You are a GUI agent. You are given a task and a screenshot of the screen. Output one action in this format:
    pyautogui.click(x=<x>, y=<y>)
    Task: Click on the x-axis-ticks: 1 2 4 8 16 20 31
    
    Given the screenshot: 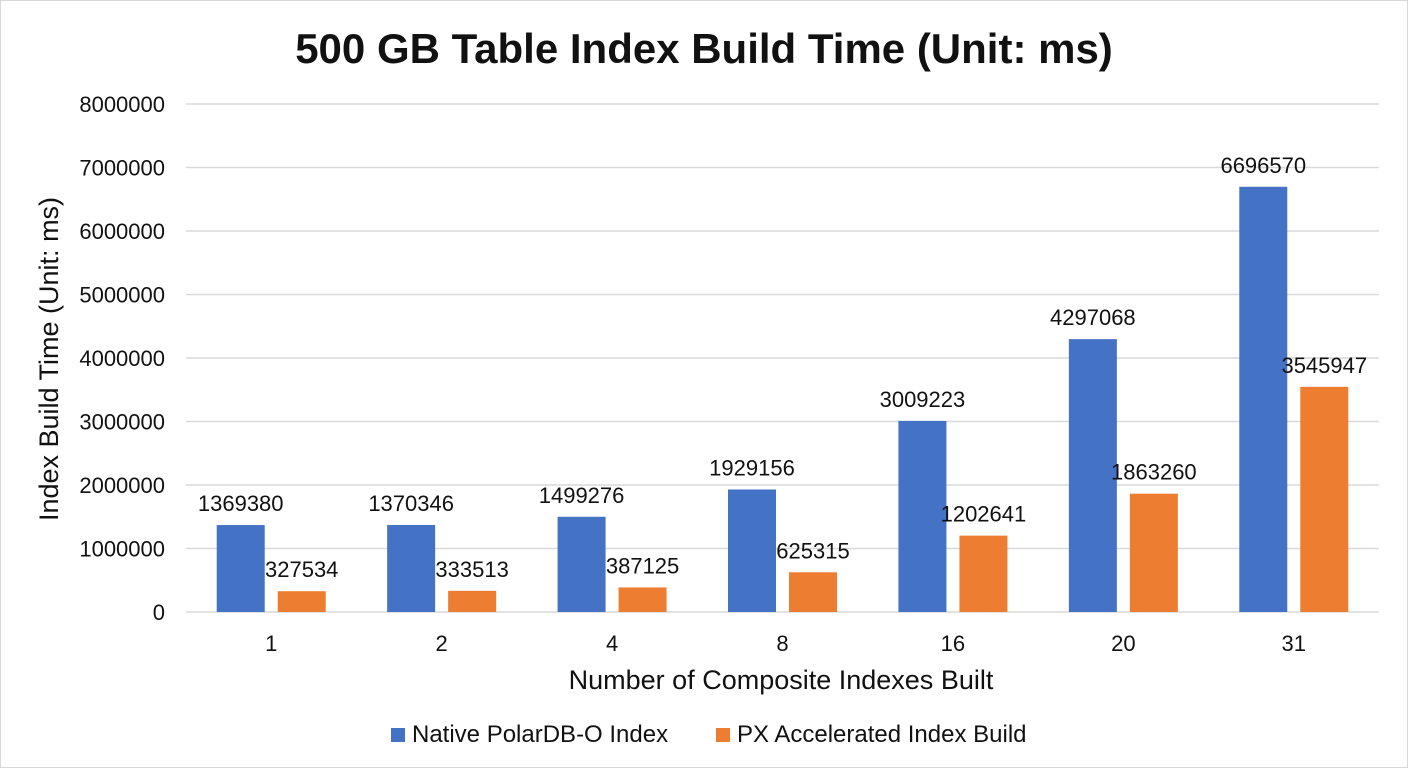 What is the action you would take?
    pyautogui.click(x=785, y=643)
    